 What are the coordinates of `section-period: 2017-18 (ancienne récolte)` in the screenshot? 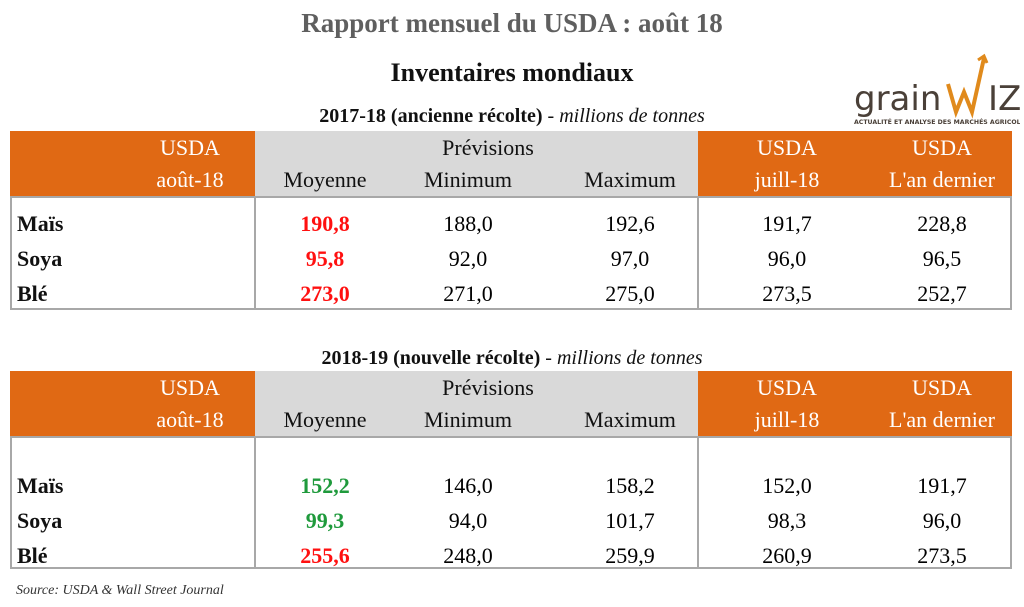 It's located at (431, 116).